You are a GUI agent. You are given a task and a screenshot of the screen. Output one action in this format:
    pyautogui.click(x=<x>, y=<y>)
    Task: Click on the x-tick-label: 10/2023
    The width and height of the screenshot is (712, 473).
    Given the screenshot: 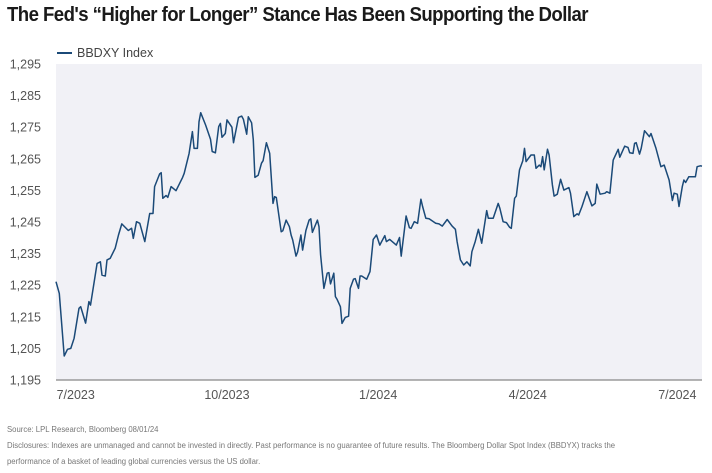 What is the action you would take?
    pyautogui.click(x=226, y=395)
    